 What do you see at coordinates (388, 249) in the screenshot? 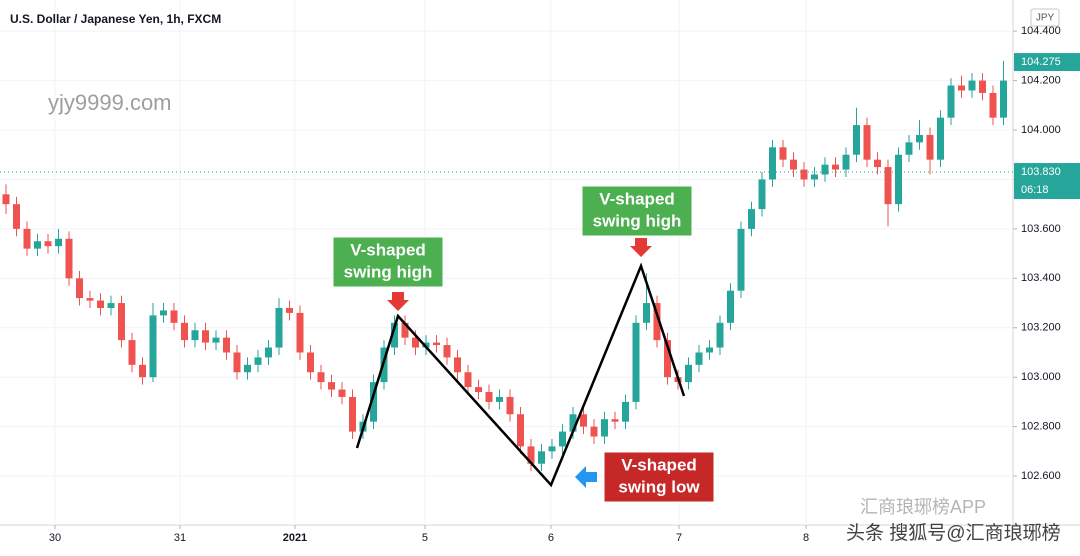
I see `annotation-text: V-shaped` at bounding box center [388, 249].